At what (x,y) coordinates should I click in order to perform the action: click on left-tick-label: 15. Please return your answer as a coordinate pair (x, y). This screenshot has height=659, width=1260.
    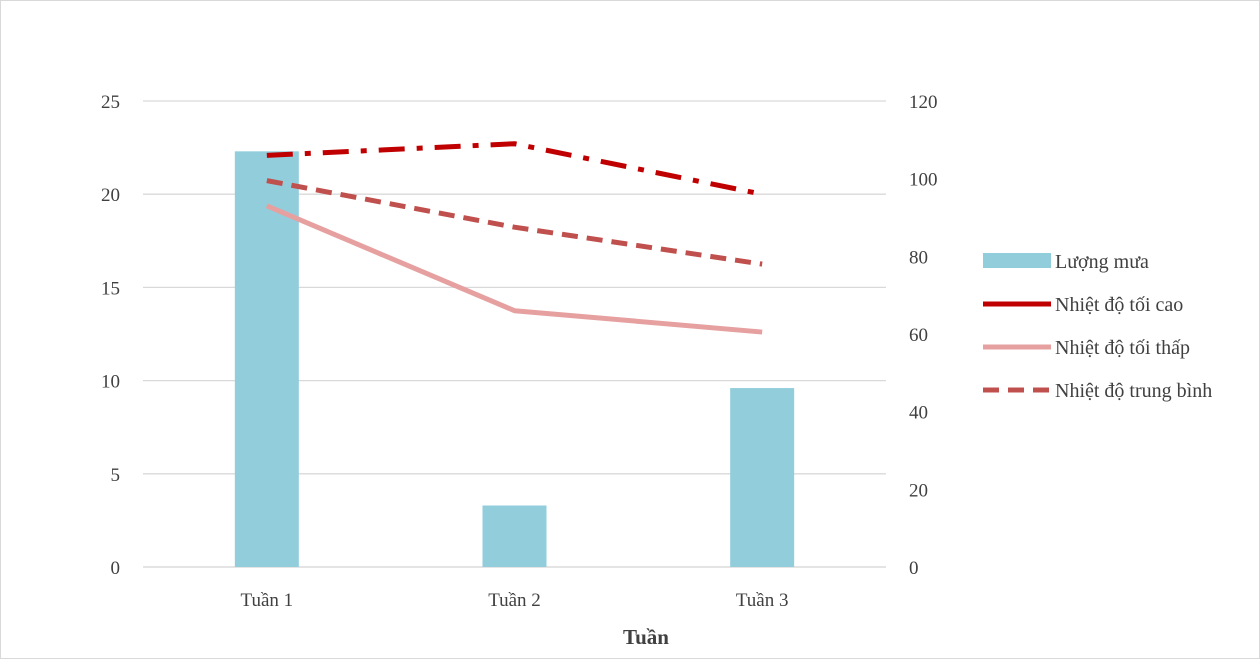
    Looking at the image, I should click on (110, 288).